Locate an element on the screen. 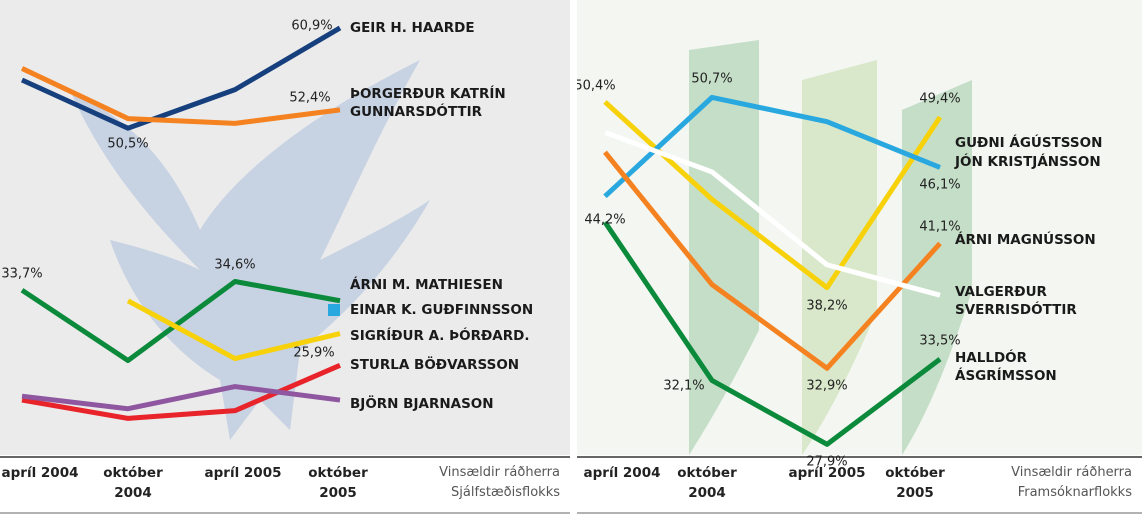  value-label: 46,1% is located at coordinates (940, 185).